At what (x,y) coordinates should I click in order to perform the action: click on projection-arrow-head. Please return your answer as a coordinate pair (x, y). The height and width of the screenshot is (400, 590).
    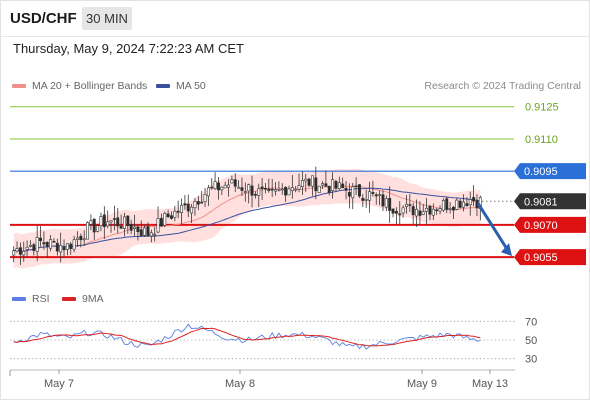
    Looking at the image, I should click on (506, 250).